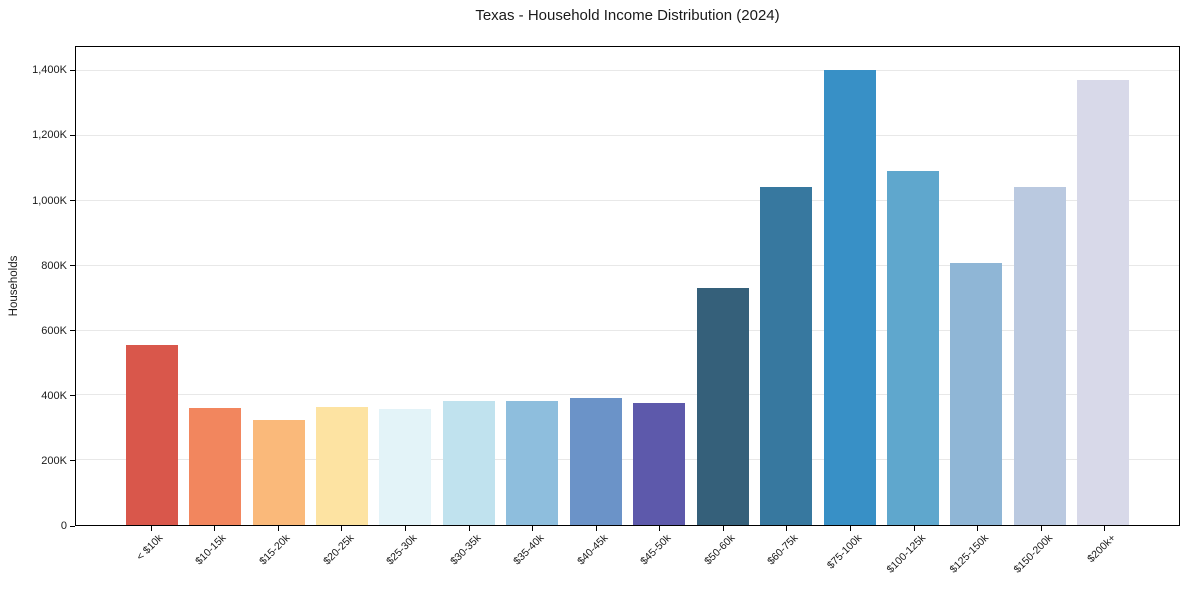  I want to click on x-tick-label: $15-20k, so click(275, 550).